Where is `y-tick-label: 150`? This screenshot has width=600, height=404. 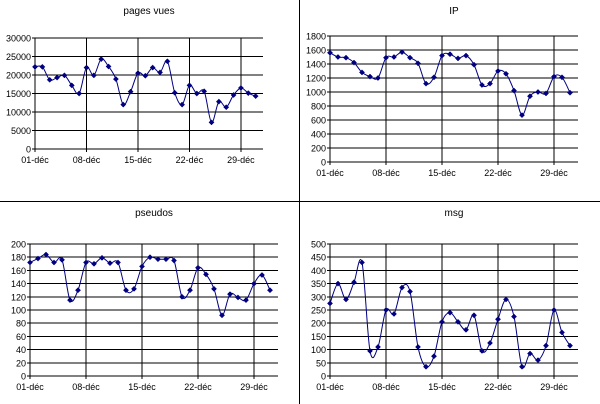 y-tick-label: 150 is located at coordinates (318, 337).